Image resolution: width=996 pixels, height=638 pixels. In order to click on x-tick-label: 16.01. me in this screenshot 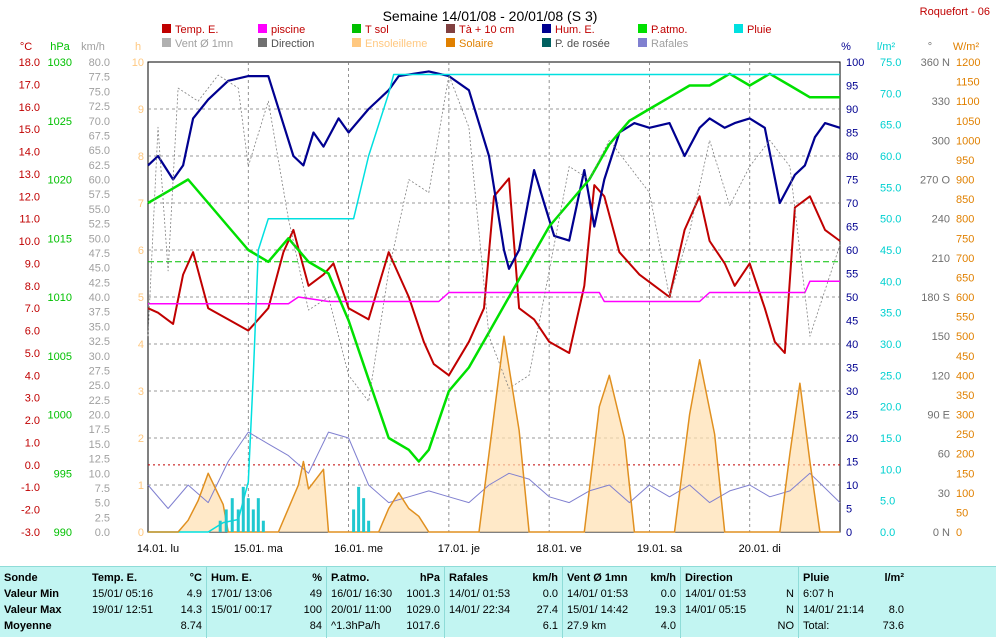, I will do `click(358, 549)`.